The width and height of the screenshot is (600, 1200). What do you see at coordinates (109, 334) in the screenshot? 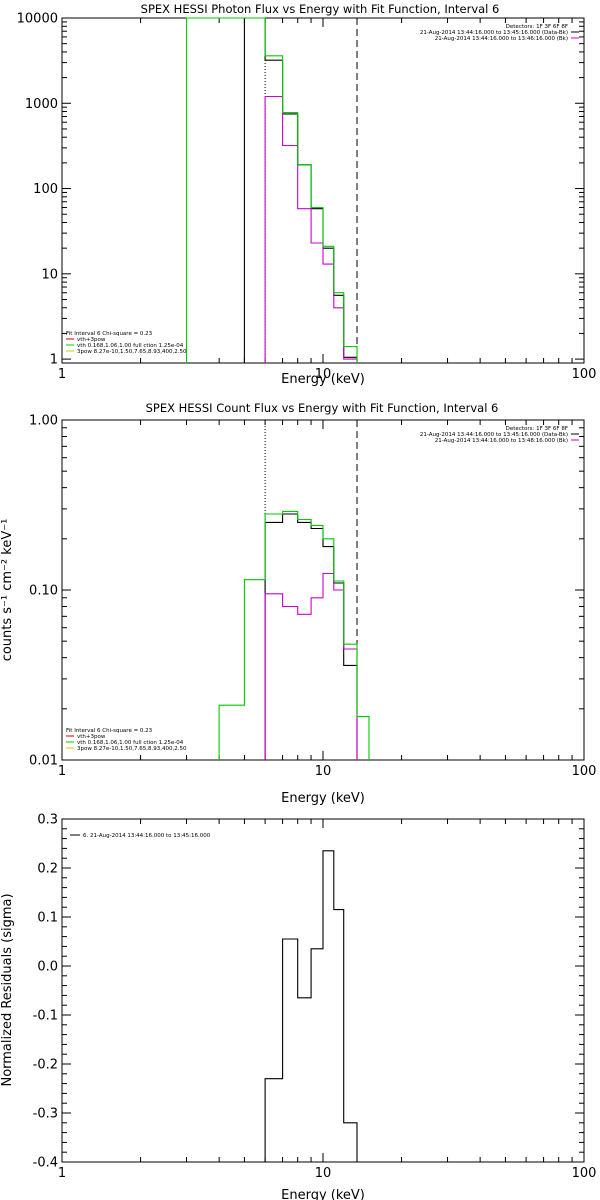
I see `photon-flux-fit-legend-entry: Fit Interval 6 Chi-square = 0.23` at bounding box center [109, 334].